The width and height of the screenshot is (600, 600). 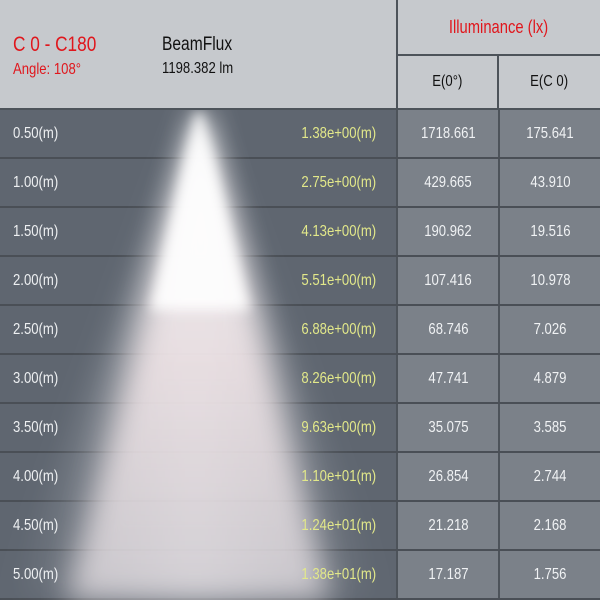 I want to click on distance-label: 3.00(m), so click(x=36, y=378).